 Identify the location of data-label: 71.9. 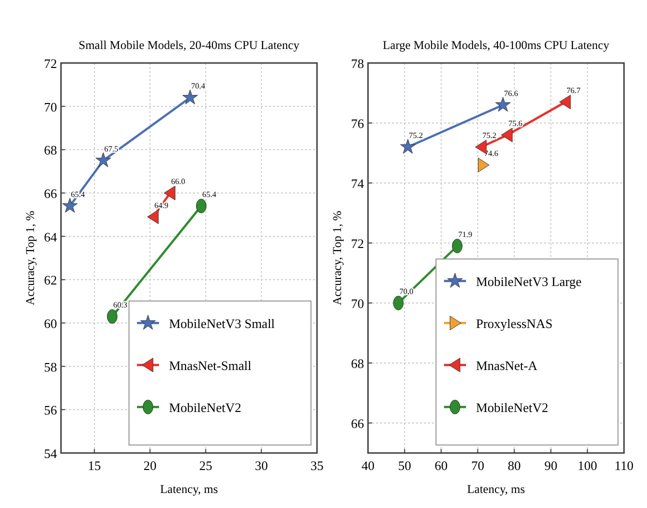
(465, 234).